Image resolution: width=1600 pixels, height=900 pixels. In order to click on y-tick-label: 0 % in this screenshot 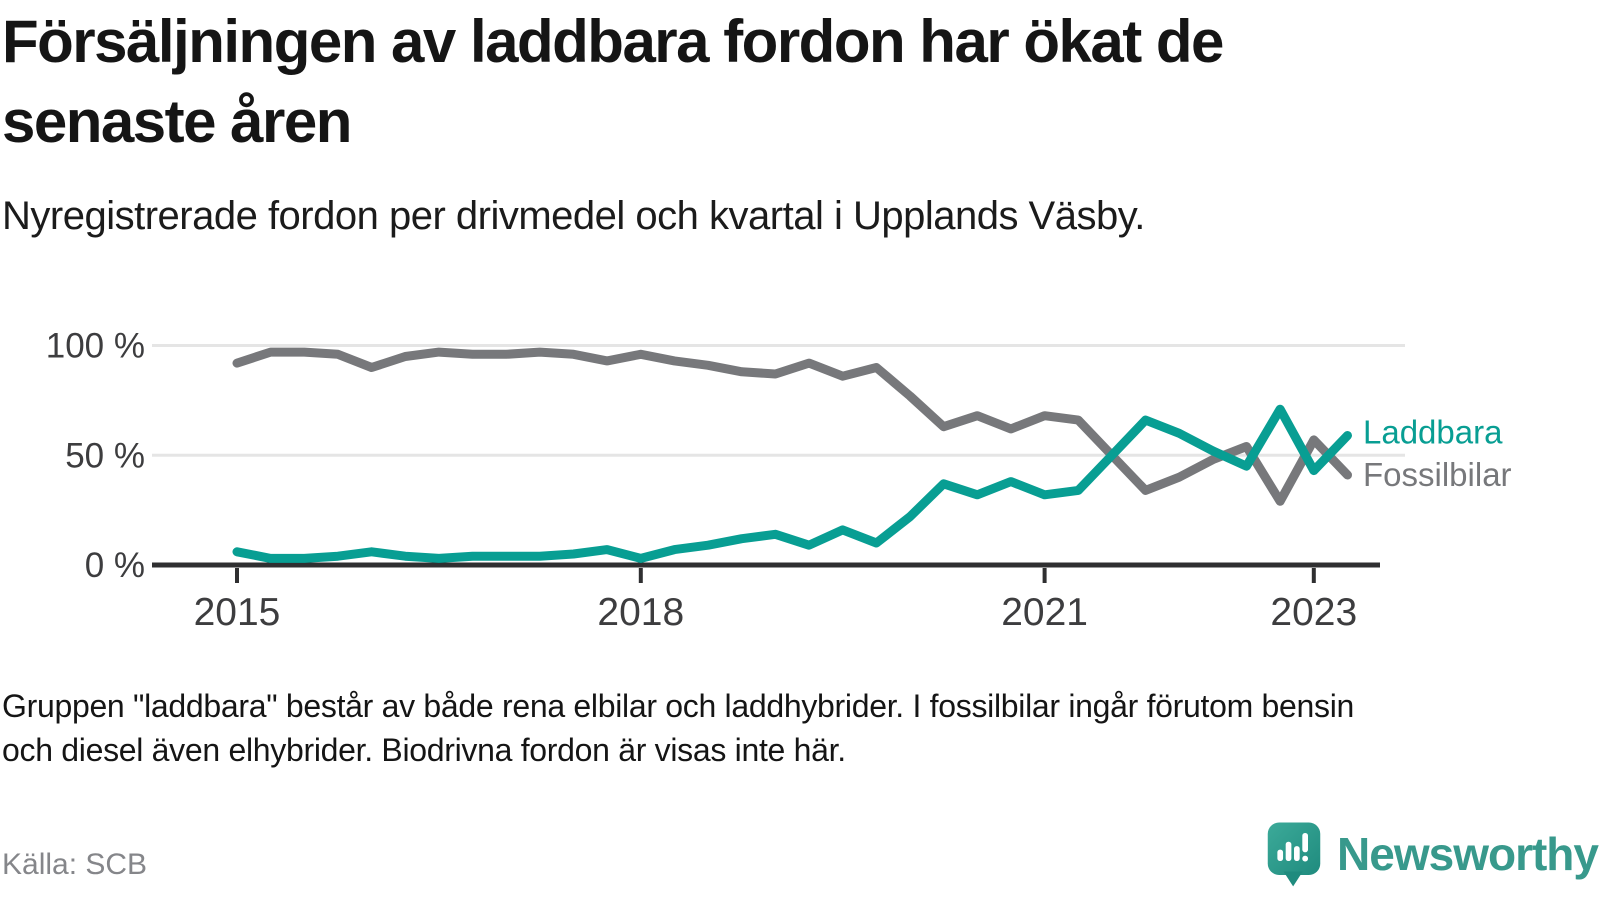, I will do `click(115, 565)`.